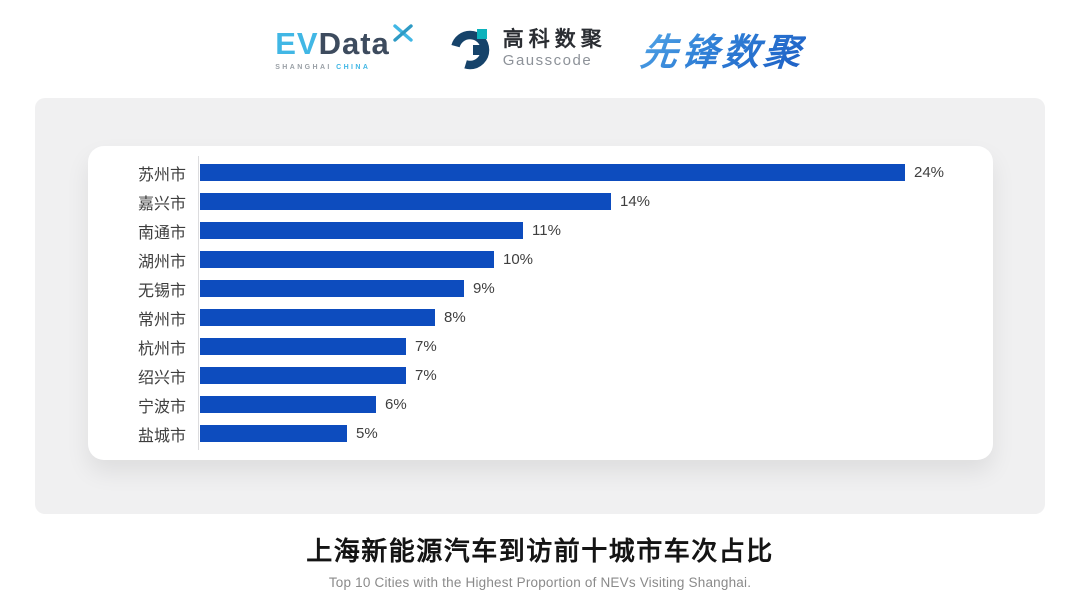 The image size is (1080, 608). What do you see at coordinates (162, 204) in the screenshot?
I see `category-label: 嘉兴市` at bounding box center [162, 204].